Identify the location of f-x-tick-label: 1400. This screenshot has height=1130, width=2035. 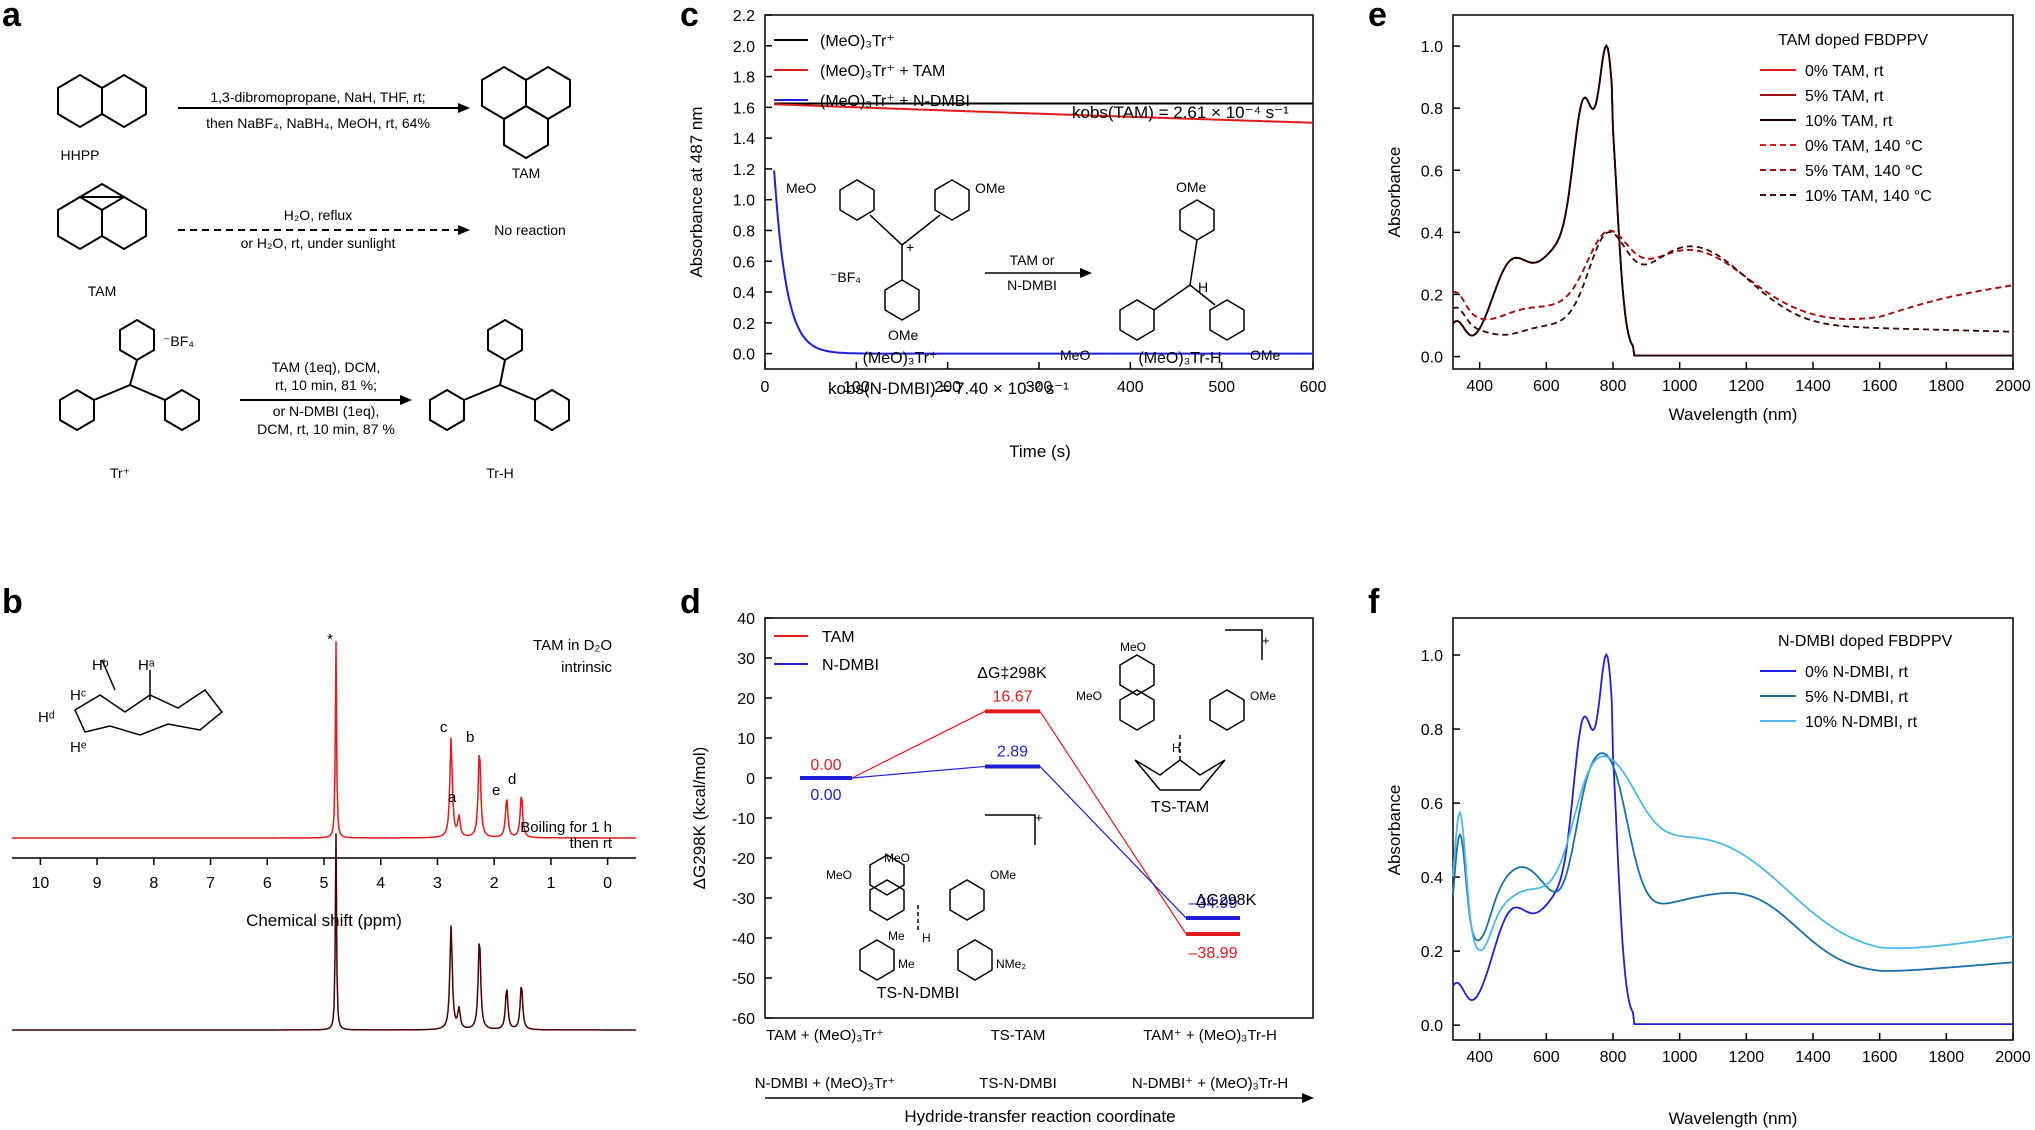
(1813, 1057).